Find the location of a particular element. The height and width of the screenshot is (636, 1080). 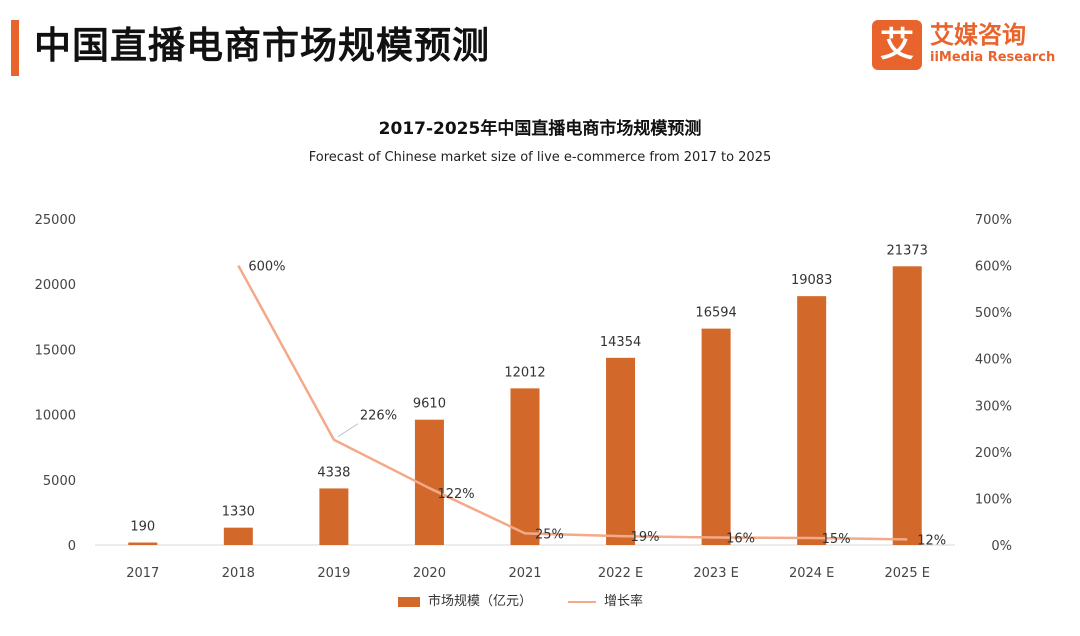

label-leader-line is located at coordinates (348, 430).